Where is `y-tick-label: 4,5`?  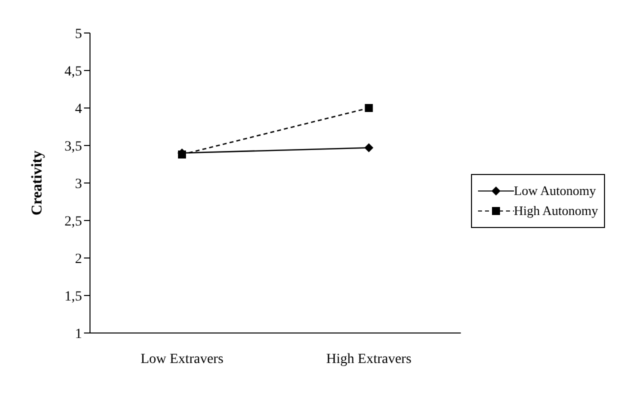 y-tick-label: 4,5 is located at coordinates (73, 72).